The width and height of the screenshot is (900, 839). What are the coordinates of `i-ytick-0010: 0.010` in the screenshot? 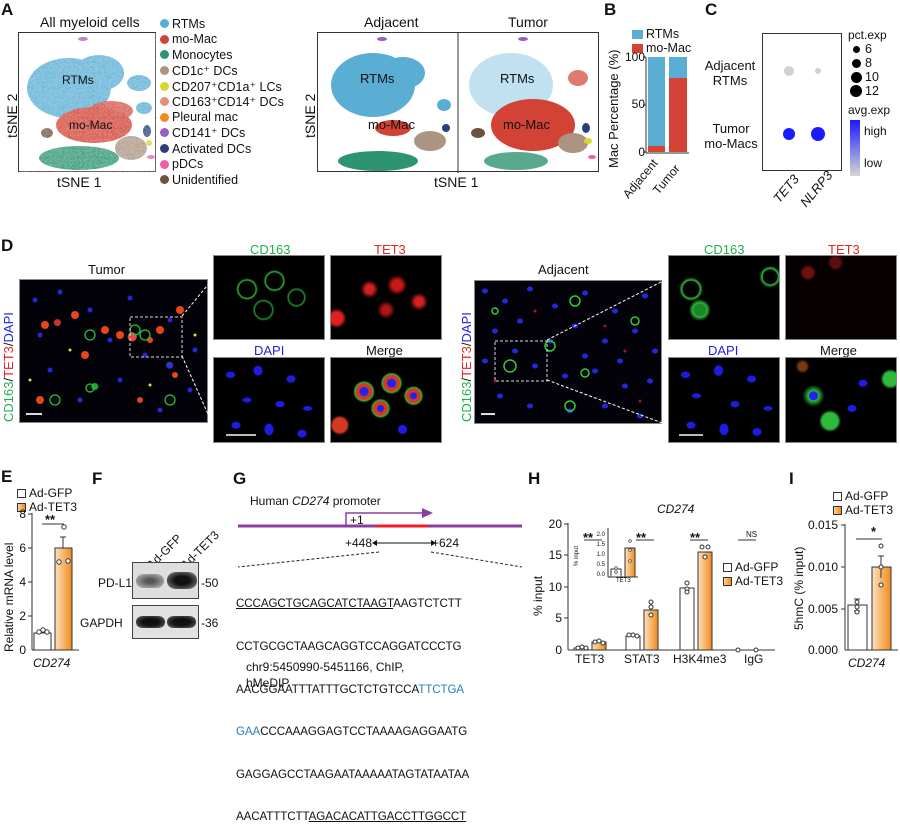 It's located at (822, 567).